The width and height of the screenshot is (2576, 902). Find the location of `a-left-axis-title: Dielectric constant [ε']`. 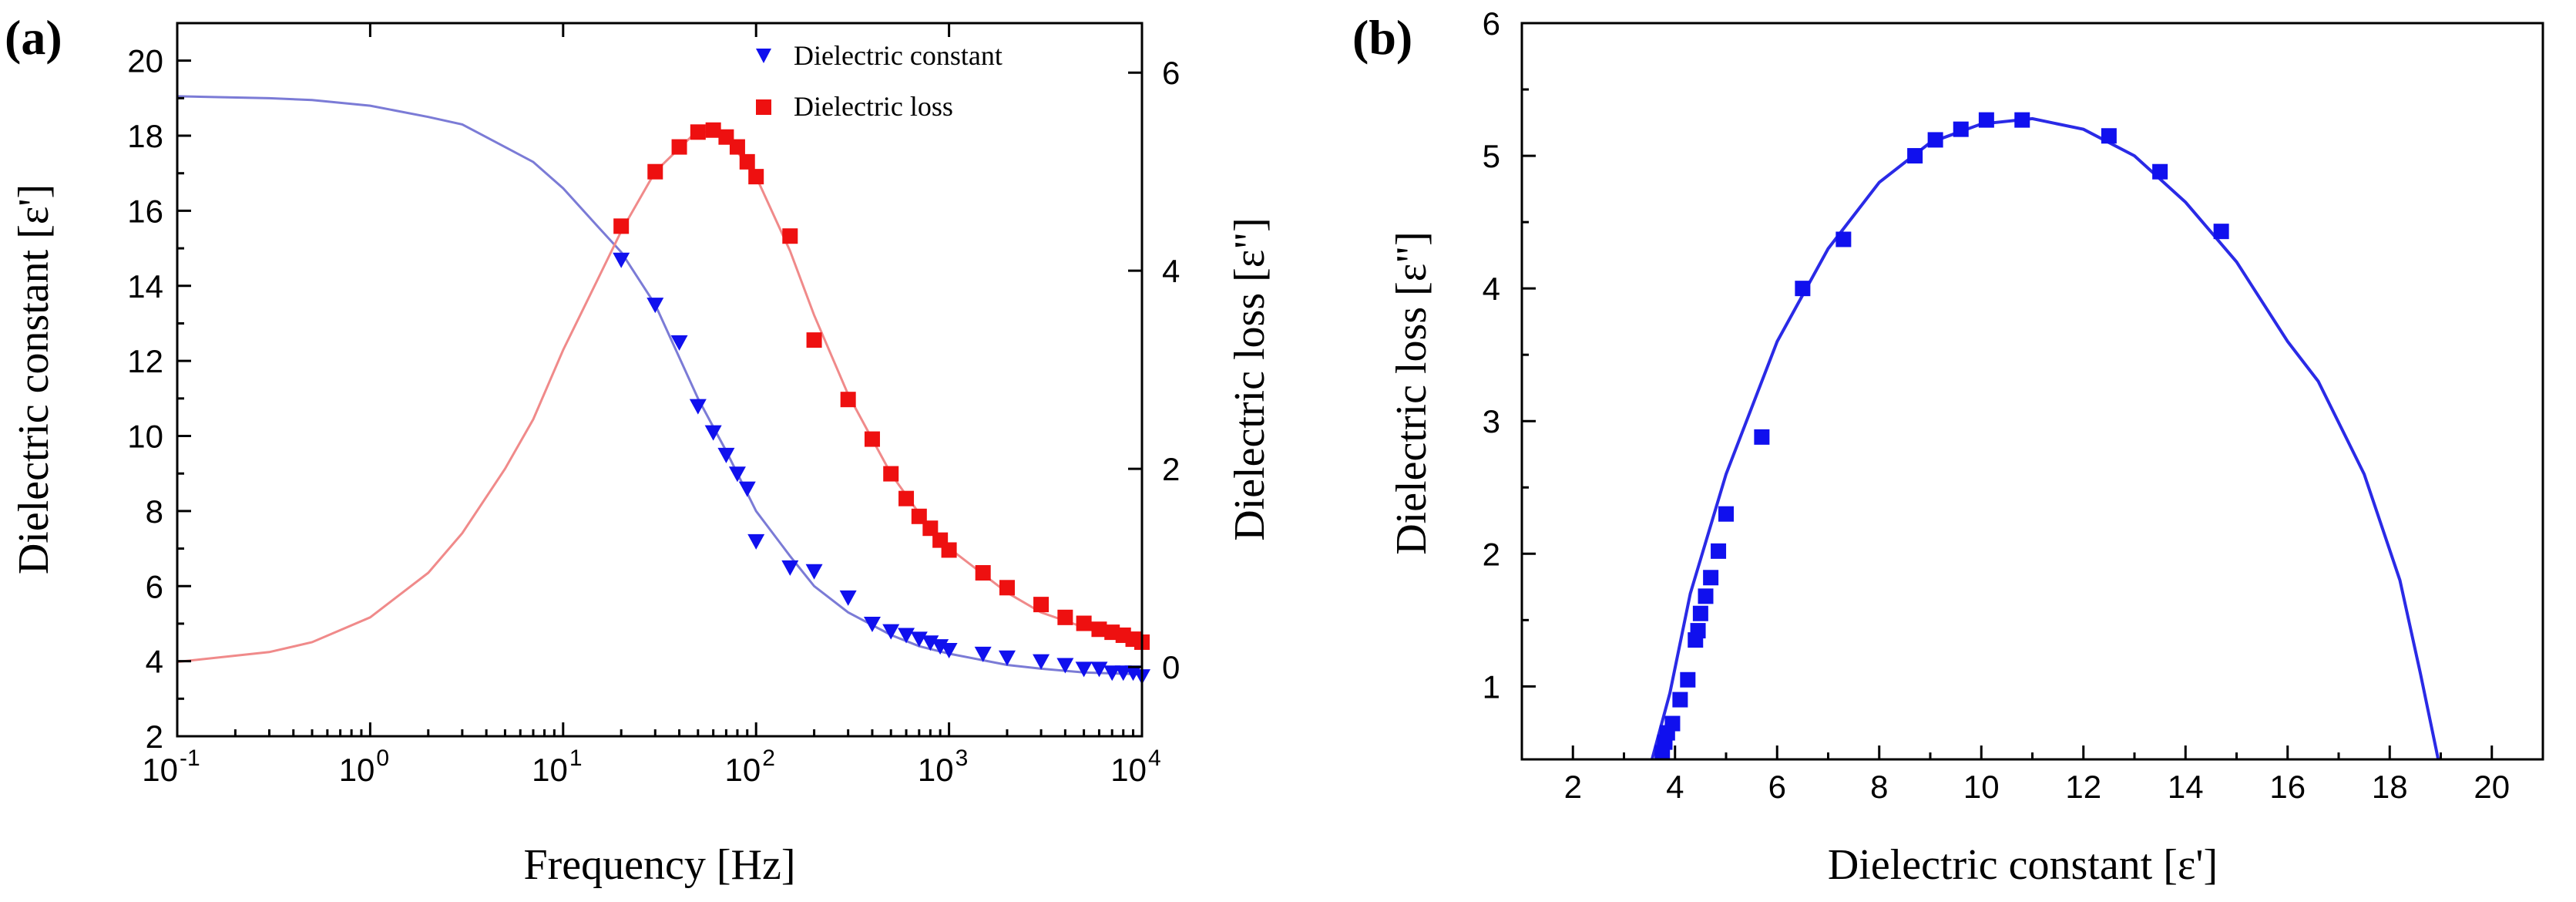

a-left-axis-title: Dielectric constant [ε'] is located at coordinates (34, 379).